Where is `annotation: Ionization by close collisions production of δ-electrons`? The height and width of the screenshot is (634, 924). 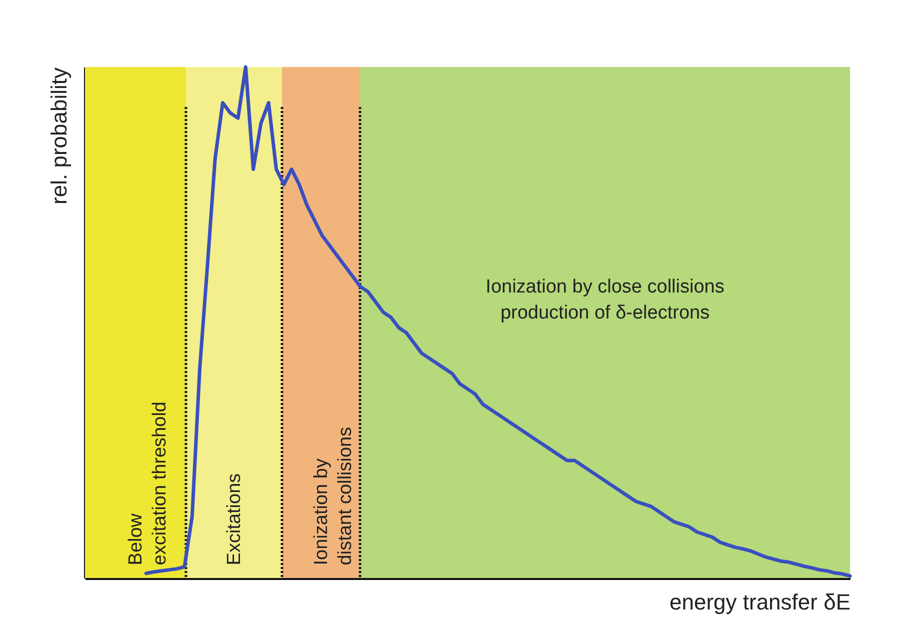 annotation: Ionization by close collisions production of δ-electrons is located at coordinates (605, 300).